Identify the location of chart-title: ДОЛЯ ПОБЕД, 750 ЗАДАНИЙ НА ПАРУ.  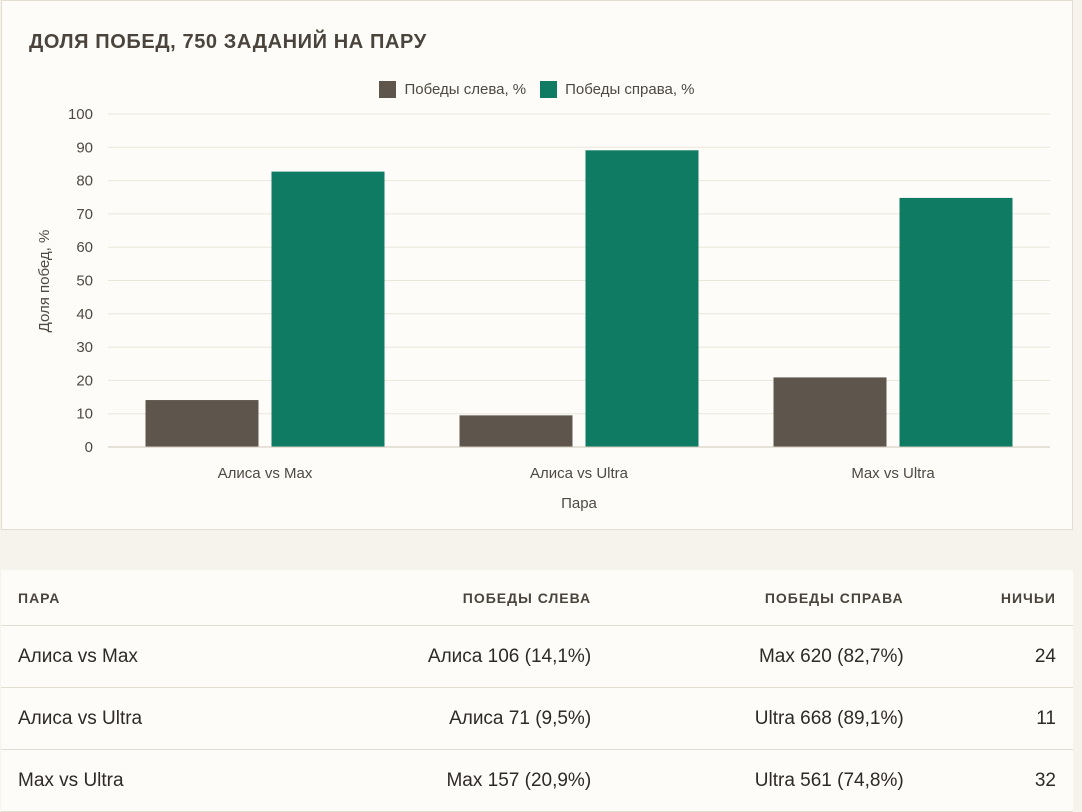
(228, 42).